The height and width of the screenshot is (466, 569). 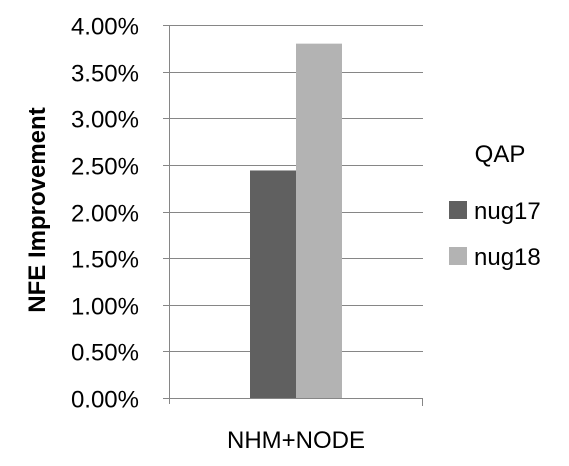 What do you see at coordinates (319, 221) in the screenshot?
I see `bar-nug18` at bounding box center [319, 221].